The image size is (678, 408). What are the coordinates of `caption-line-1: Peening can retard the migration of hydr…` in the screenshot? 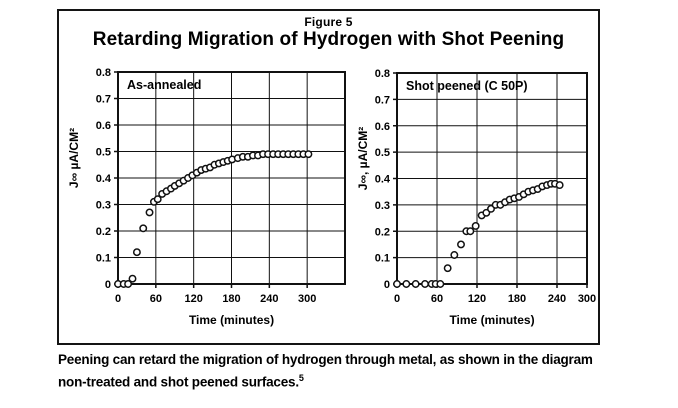 It's located at (325, 359).